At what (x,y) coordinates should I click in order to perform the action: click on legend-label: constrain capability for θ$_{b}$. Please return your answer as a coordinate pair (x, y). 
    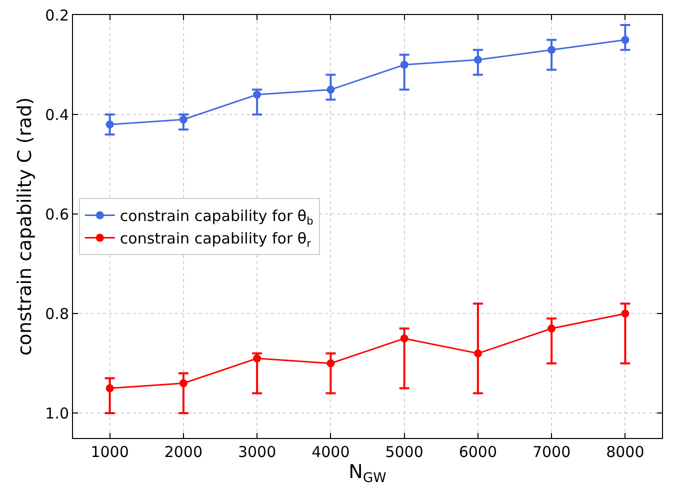
    Looking at the image, I should click on (217, 217).